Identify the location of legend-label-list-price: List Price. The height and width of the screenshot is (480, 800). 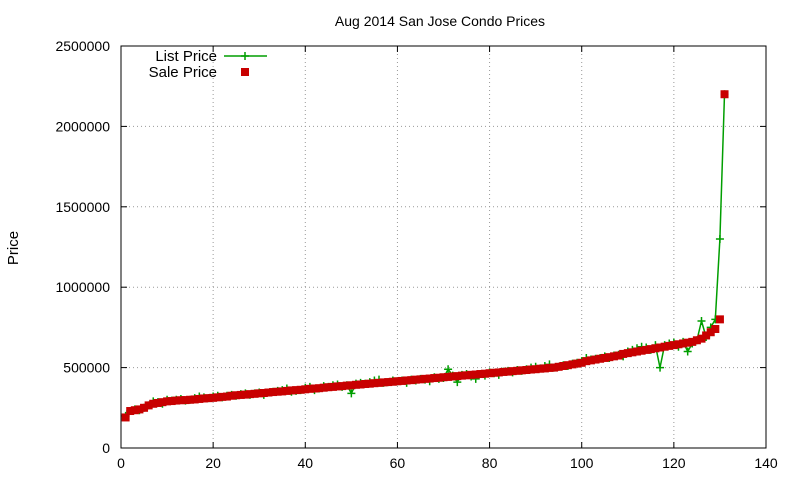
(186, 56).